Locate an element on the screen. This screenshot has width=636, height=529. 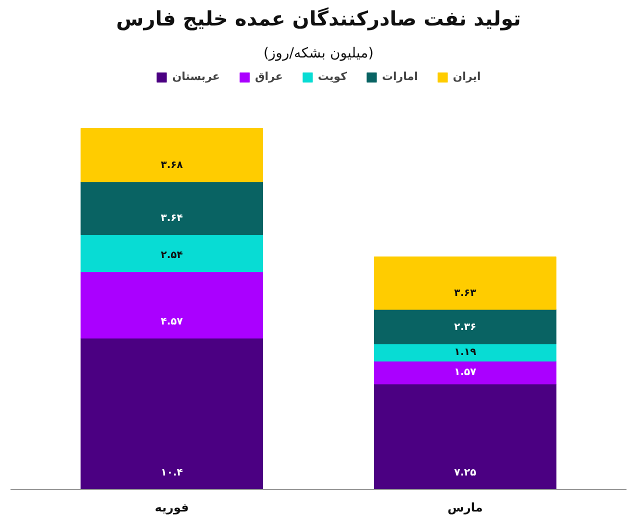
legend-label: کویت is located at coordinates (332, 76).